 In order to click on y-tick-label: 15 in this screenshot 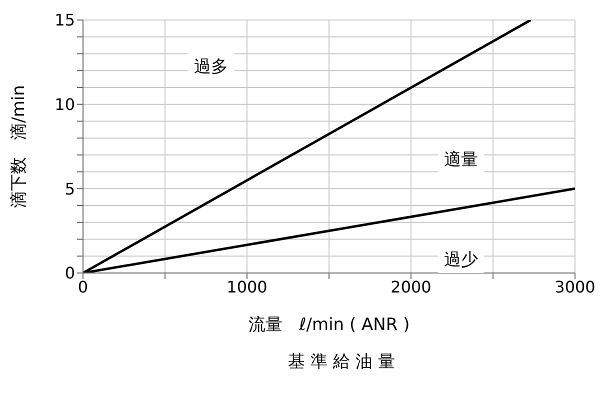, I will do `click(64, 20)`.